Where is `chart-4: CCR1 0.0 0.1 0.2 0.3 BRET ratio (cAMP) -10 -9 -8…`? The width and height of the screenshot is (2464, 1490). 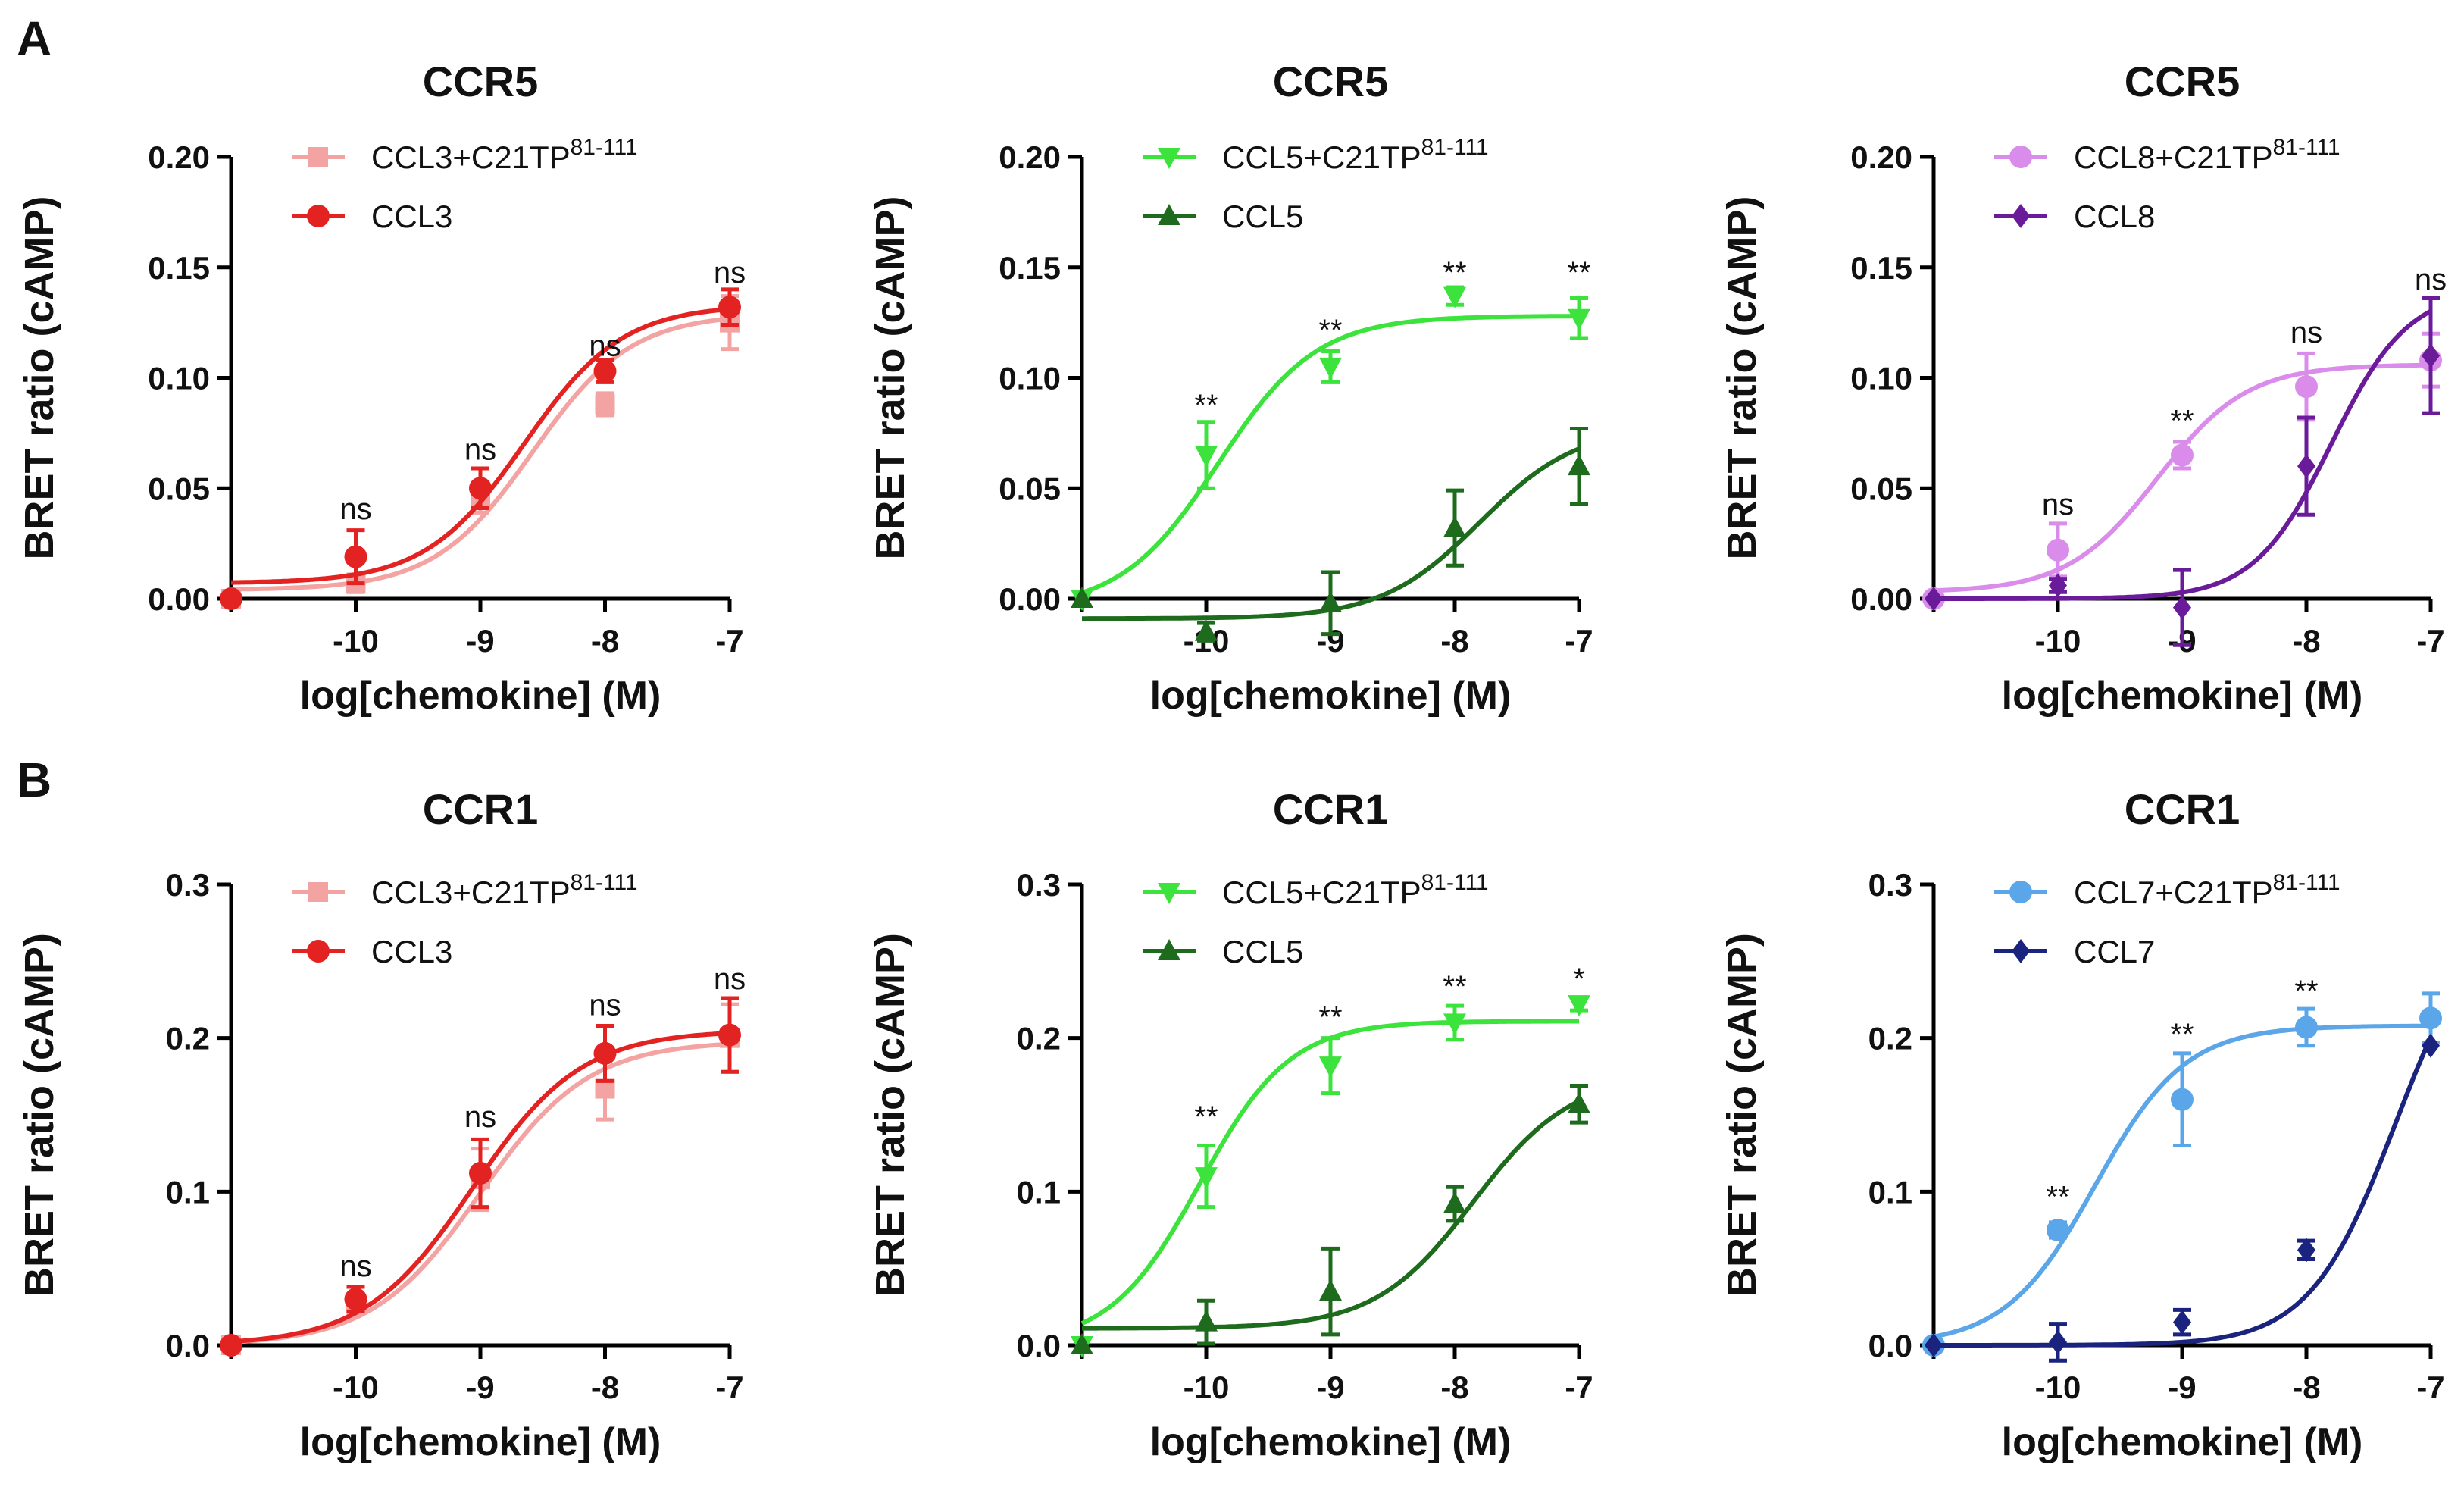 chart-4: CCR1 0.0 0.1 0.2 0.3 BRET ratio (cAMP) -10 -9 -8… is located at coordinates (381, 1124).